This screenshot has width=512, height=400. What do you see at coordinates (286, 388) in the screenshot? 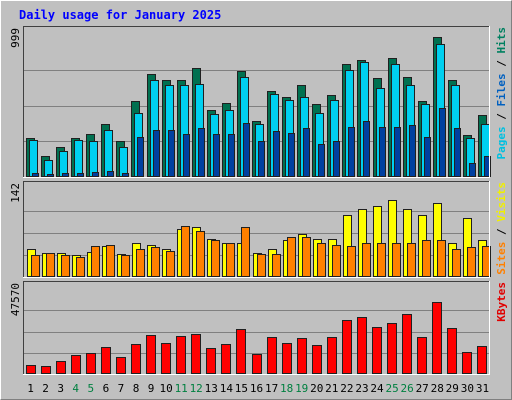
I see `x-tick-label-day-18: 18` at bounding box center [286, 388].